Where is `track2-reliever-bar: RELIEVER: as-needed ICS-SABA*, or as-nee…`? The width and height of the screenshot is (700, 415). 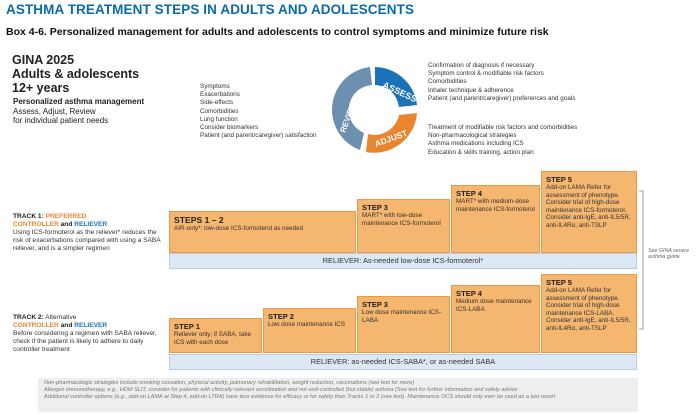 track2-reliever-bar: RELIEVER: as-needed ICS-SABA*, or as-nee… is located at coordinates (403, 362).